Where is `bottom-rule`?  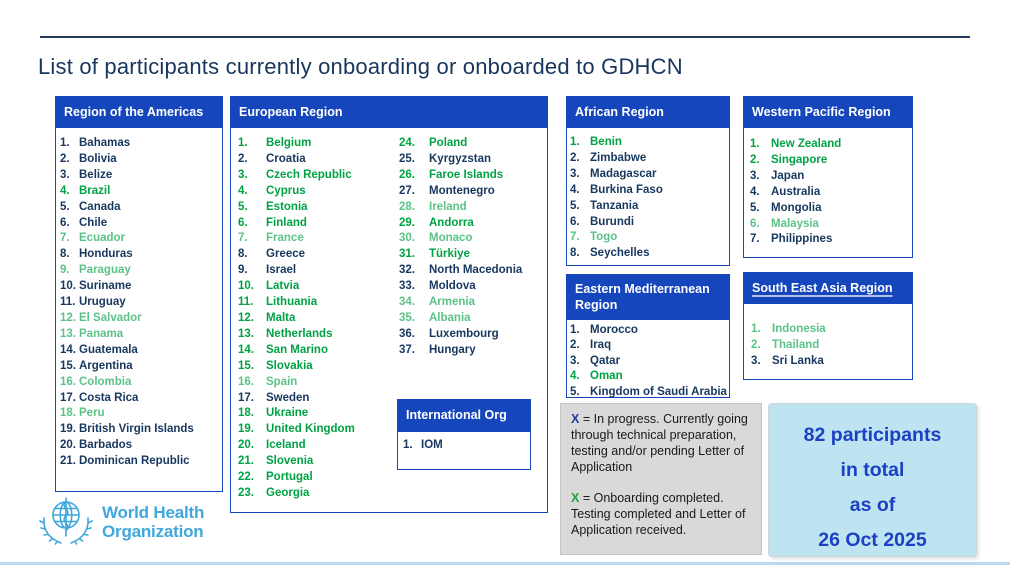
bottom-rule is located at coordinates (505, 563).